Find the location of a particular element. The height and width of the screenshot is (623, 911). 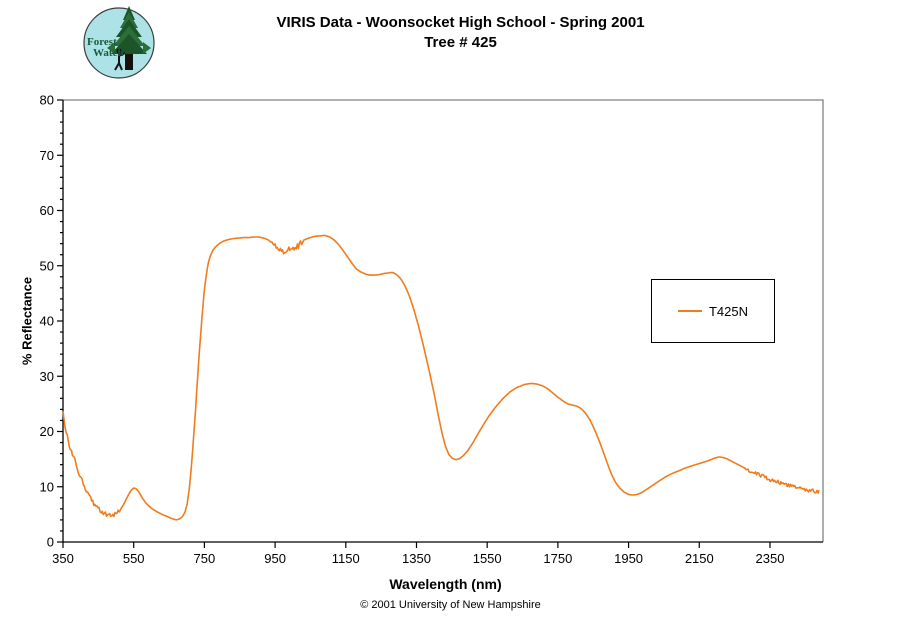

x-tick-label: 550 is located at coordinates (134, 558).